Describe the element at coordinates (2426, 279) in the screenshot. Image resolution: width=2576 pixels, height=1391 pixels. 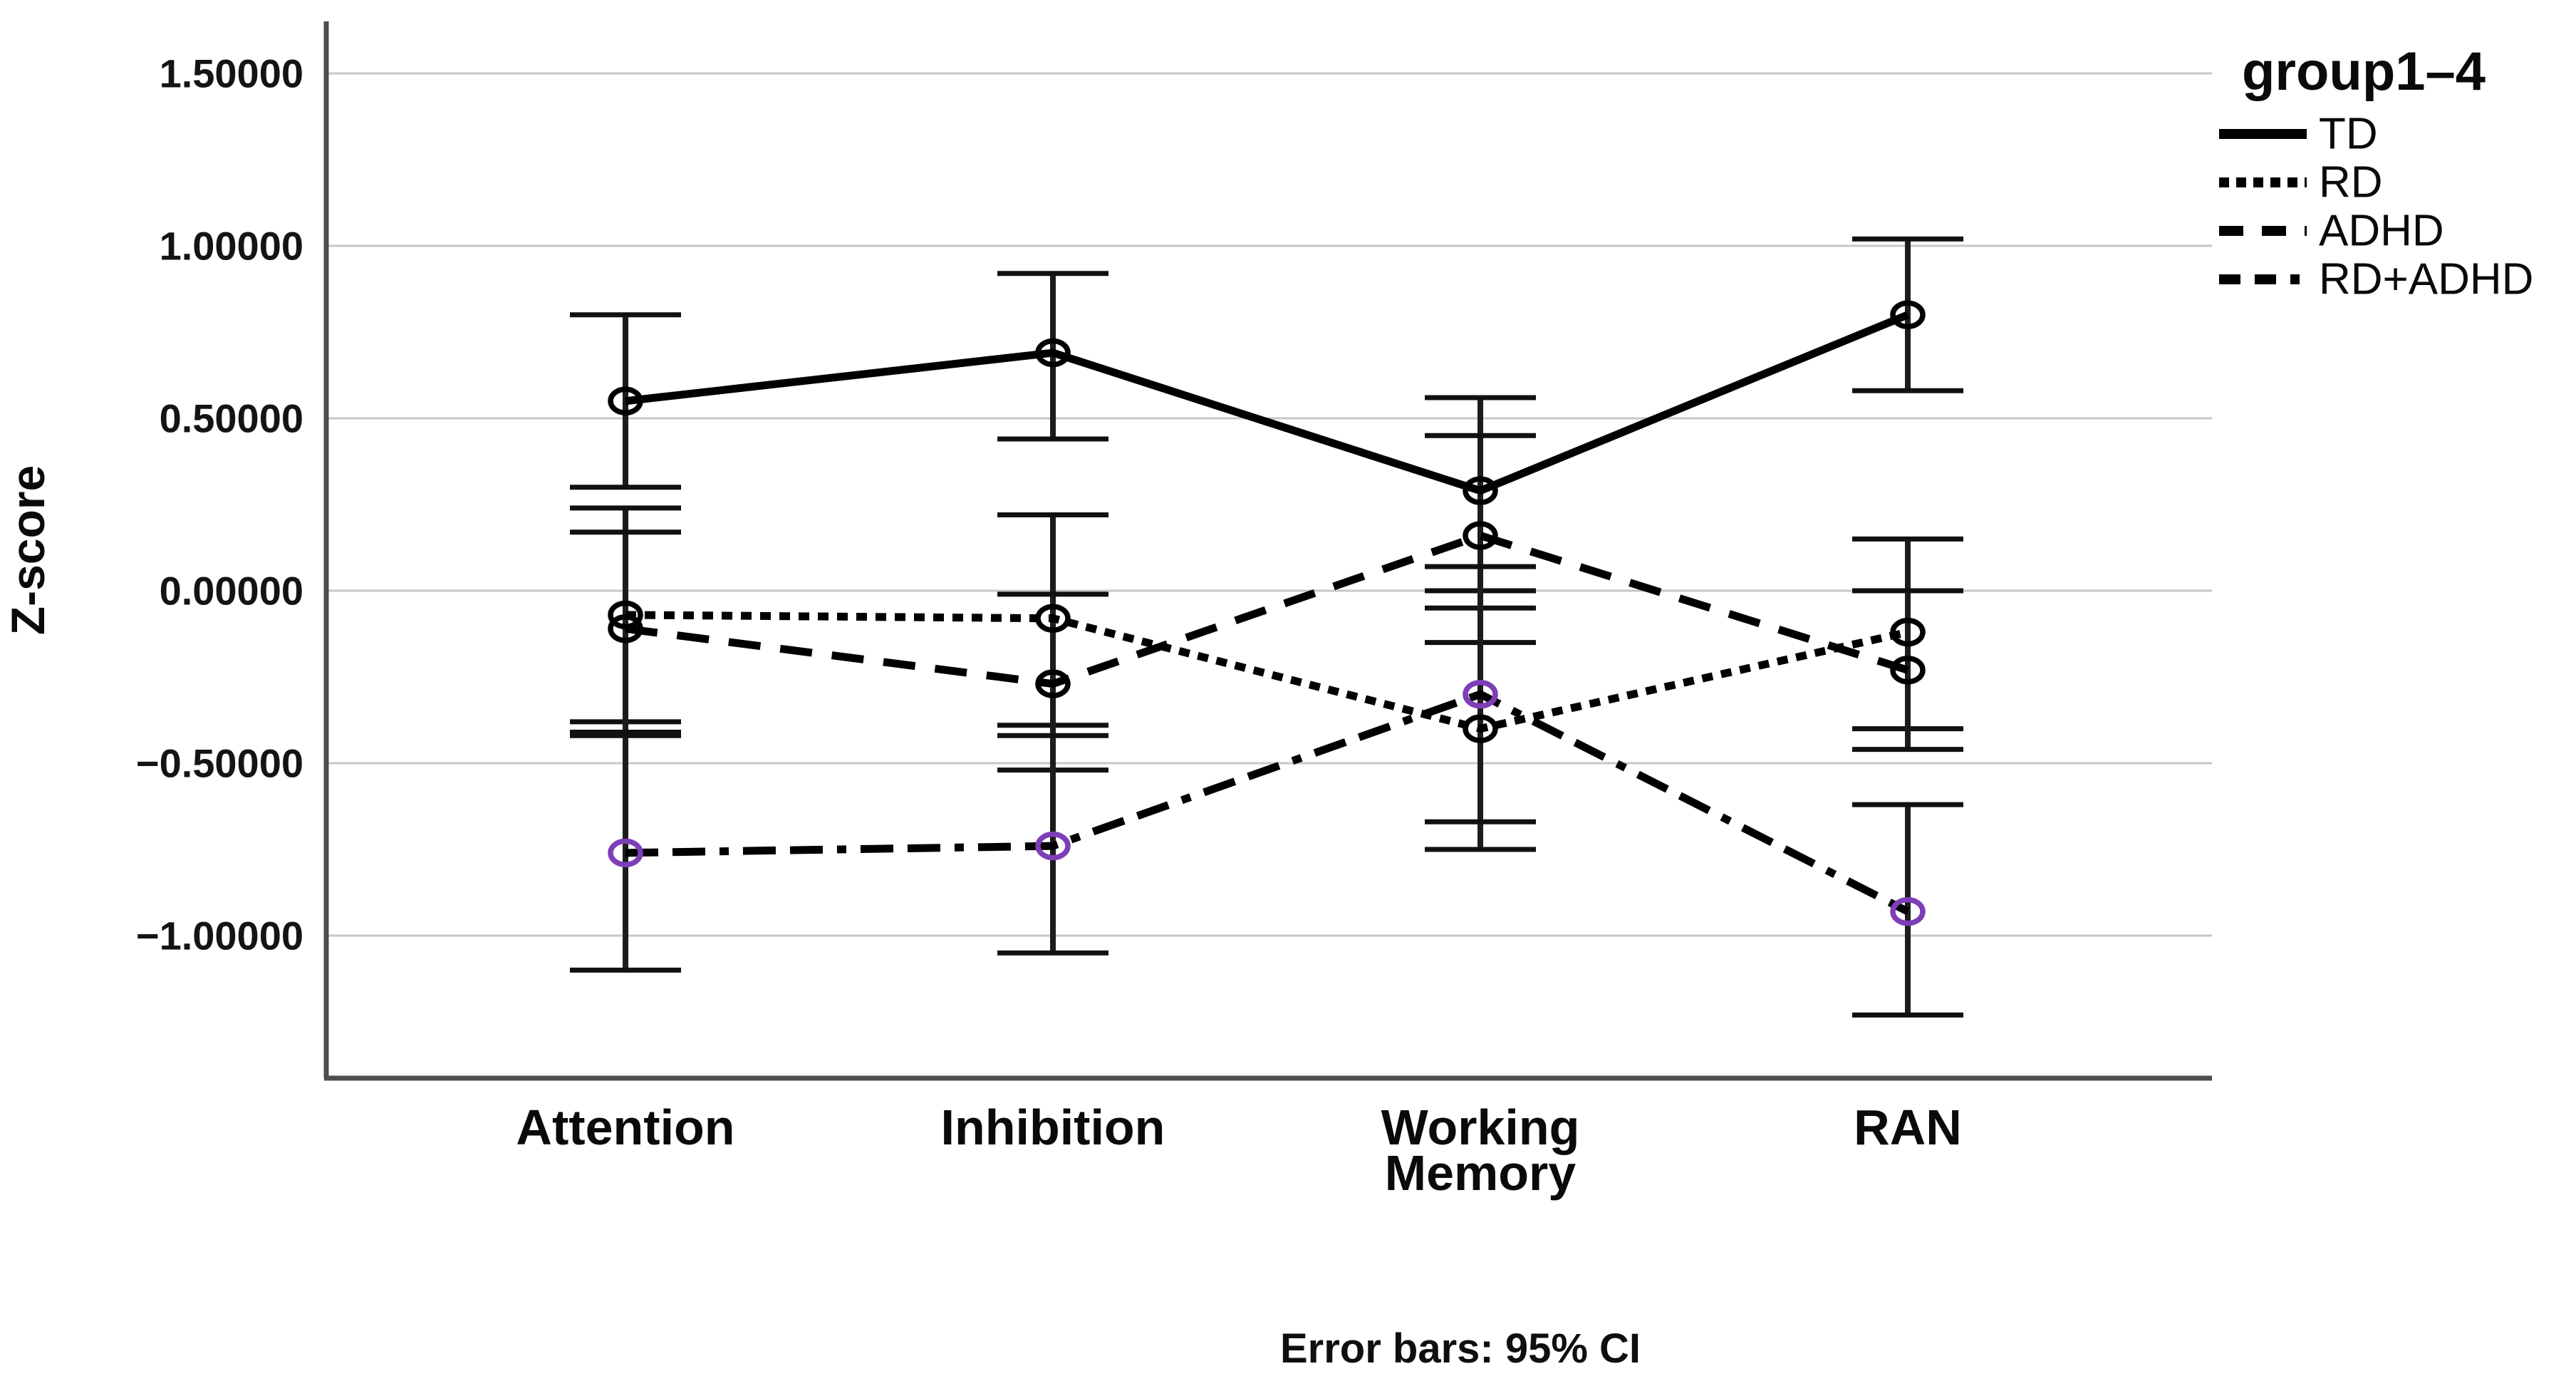
I see `legend-label-rd+adhd: RD+ADHD` at that location.